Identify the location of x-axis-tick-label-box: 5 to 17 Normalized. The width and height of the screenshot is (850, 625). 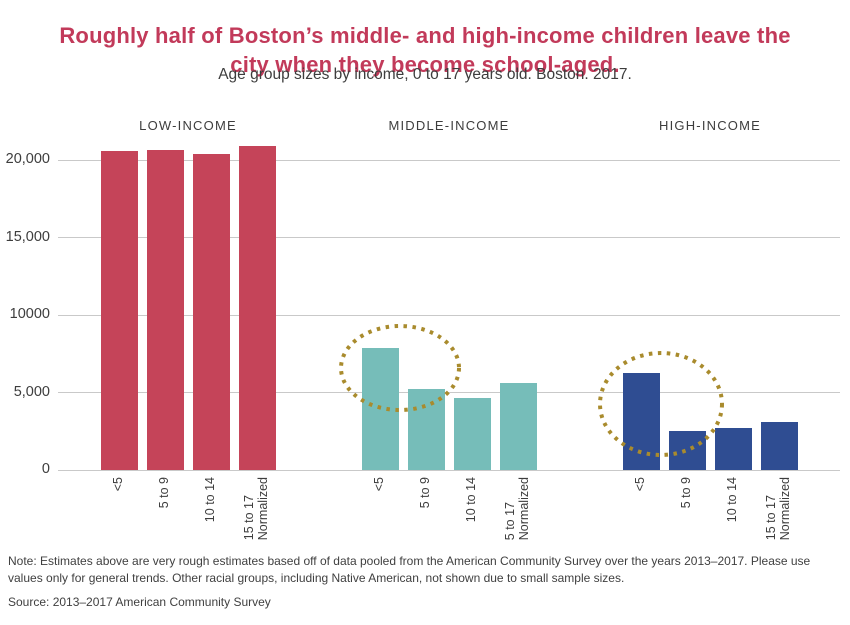
(518, 508).